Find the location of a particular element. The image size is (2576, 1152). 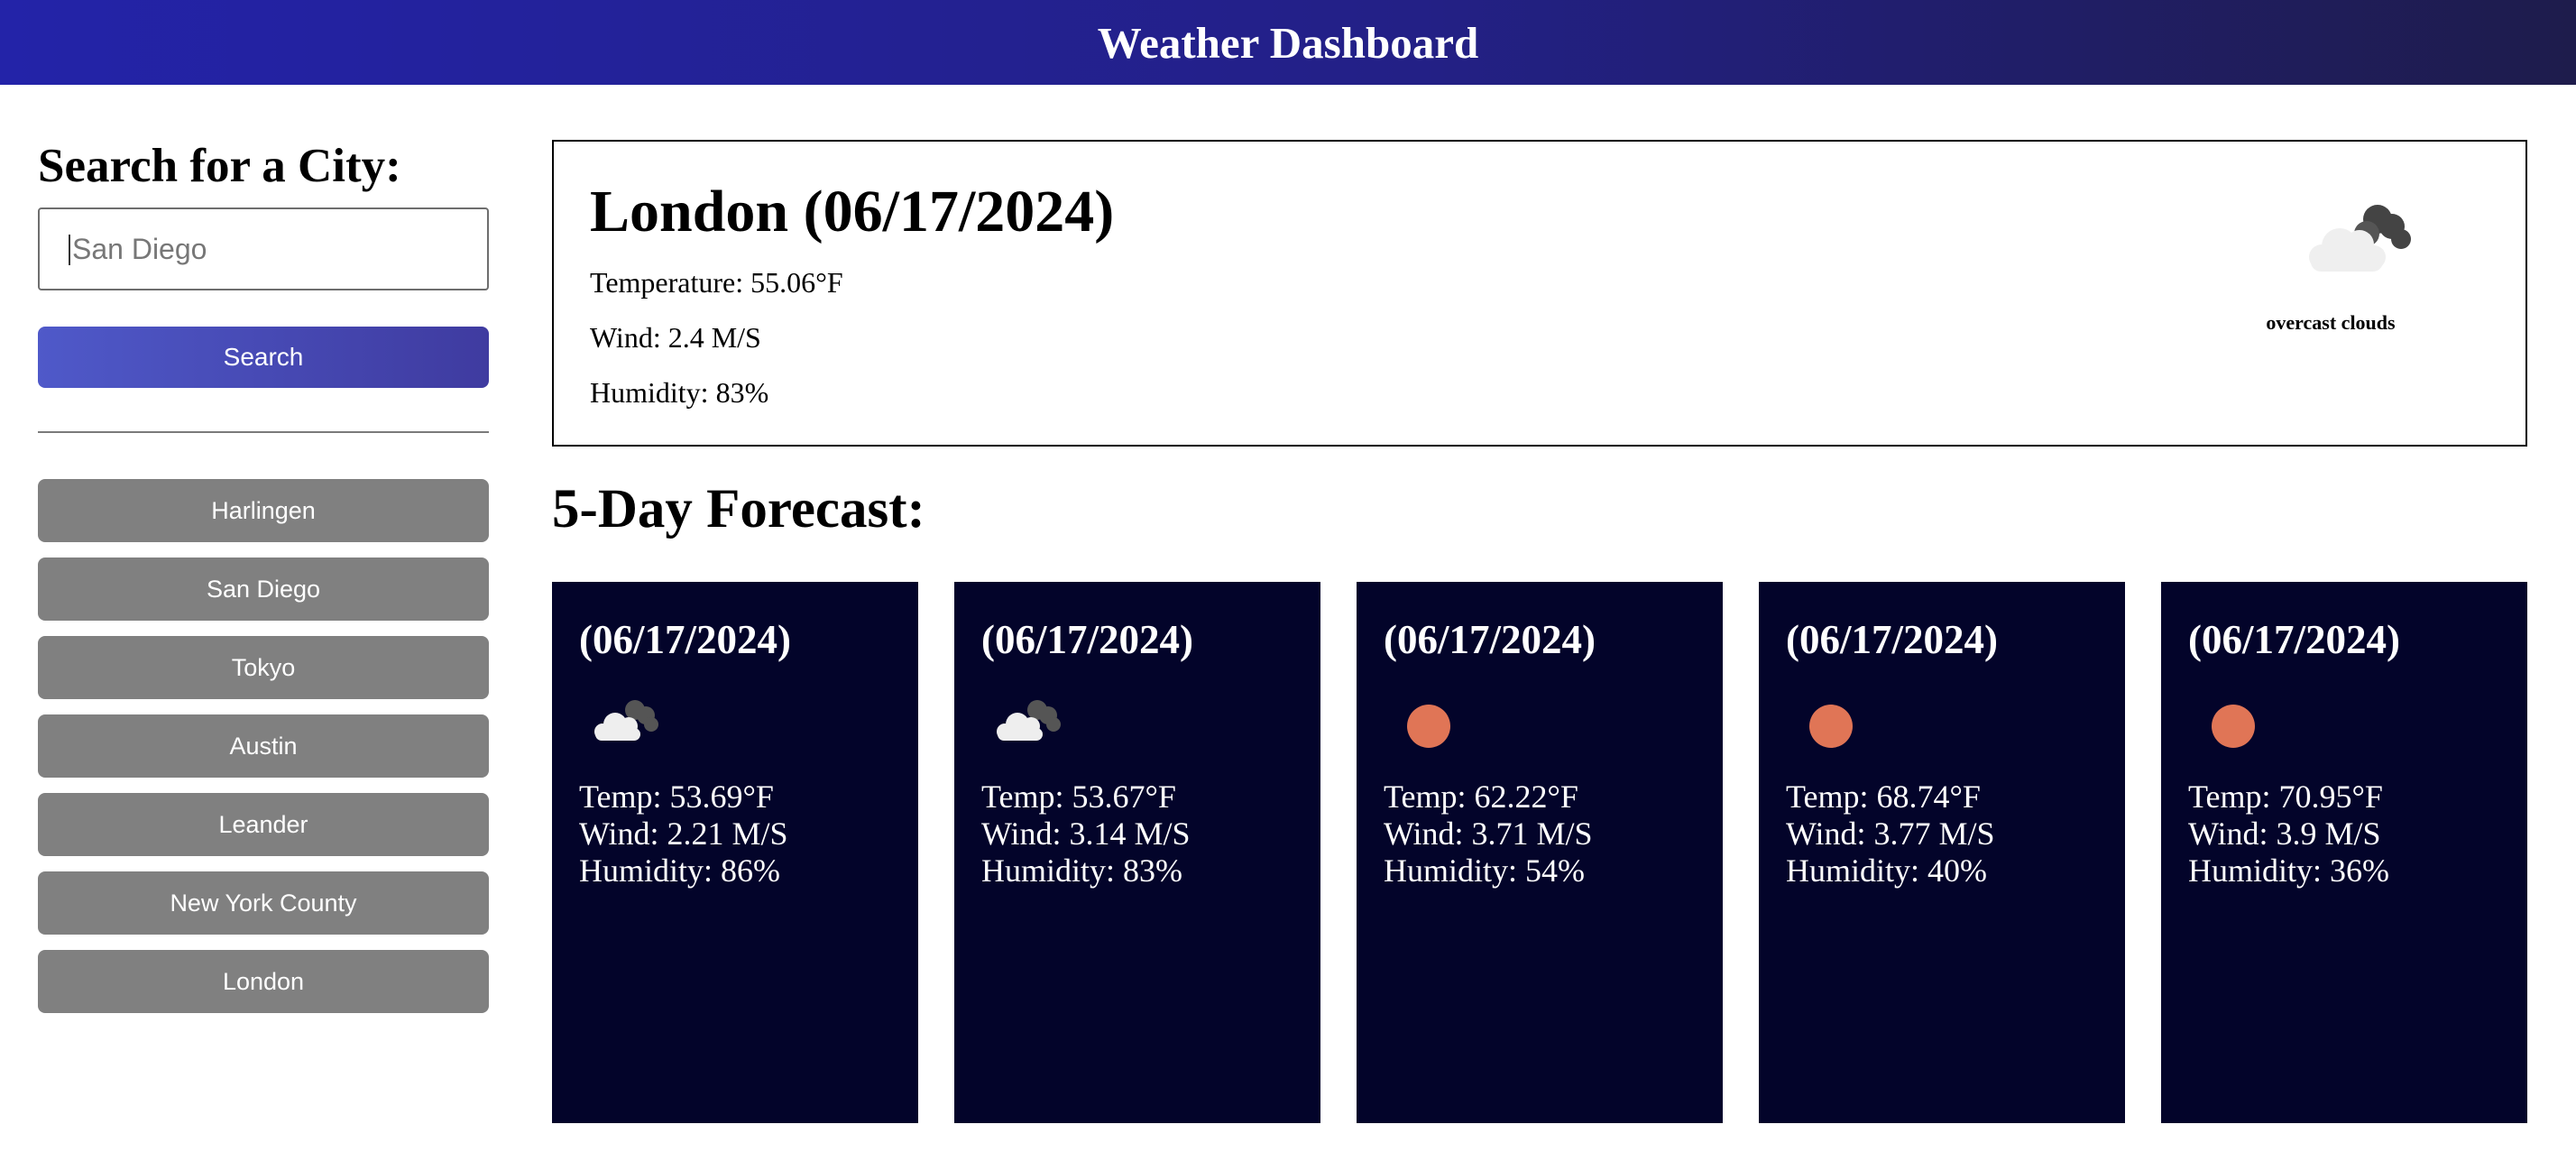

forecast-humidity: Humidity: 40% is located at coordinates (1886, 870).